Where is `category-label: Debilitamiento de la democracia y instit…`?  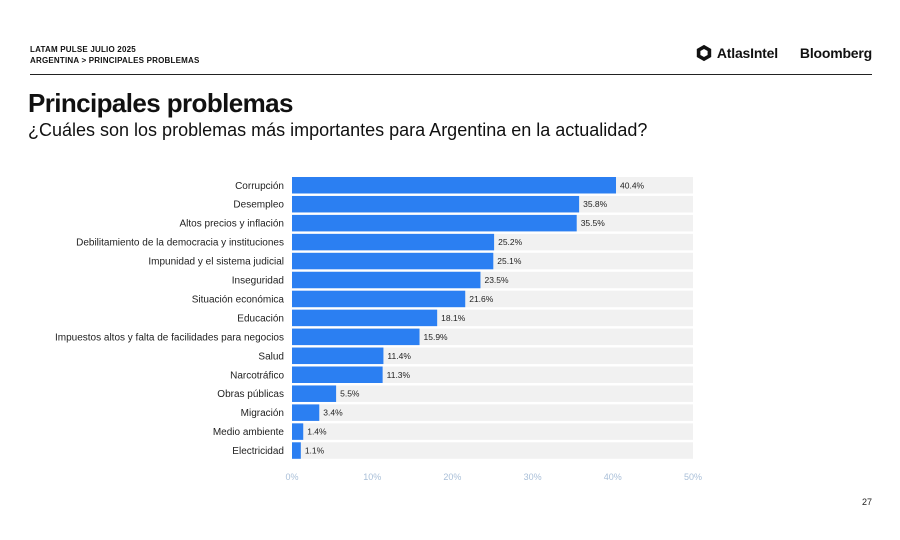
category-label: Debilitamiento de la democracia y instit… is located at coordinates (180, 243).